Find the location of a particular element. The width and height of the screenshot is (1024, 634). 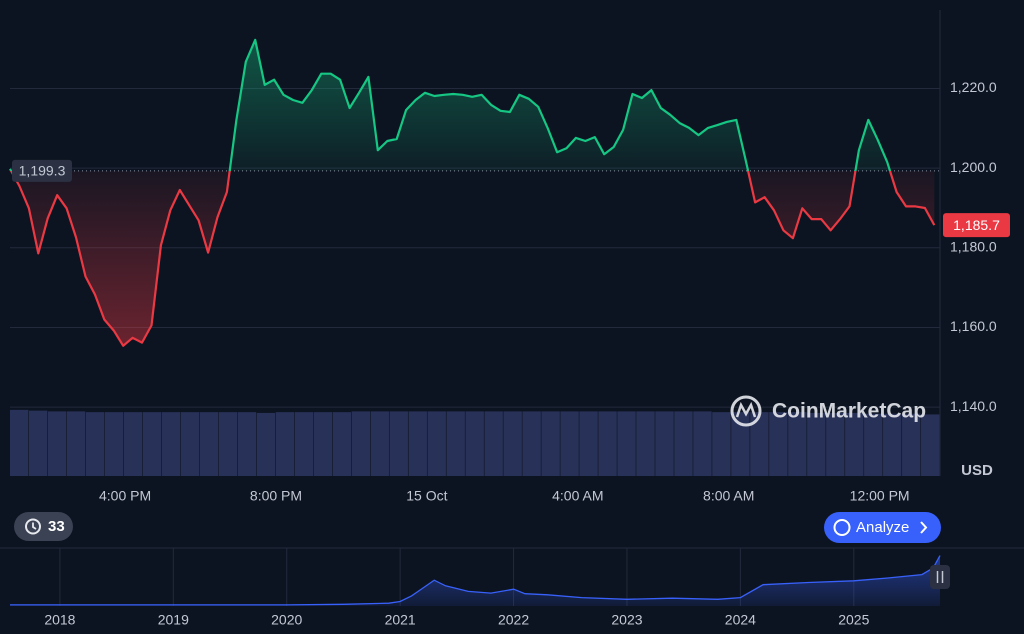

brand-logo is located at coordinates (746, 411).